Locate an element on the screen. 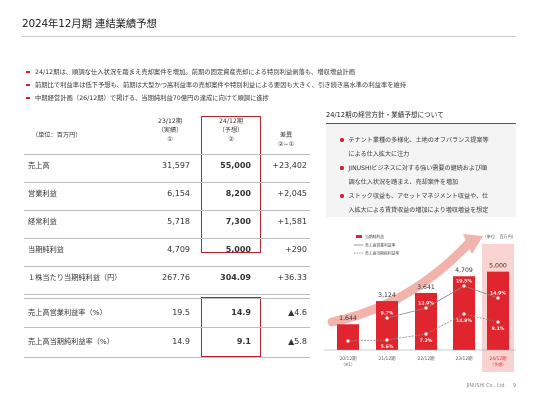  value-prev: 31,597 is located at coordinates (176, 165).